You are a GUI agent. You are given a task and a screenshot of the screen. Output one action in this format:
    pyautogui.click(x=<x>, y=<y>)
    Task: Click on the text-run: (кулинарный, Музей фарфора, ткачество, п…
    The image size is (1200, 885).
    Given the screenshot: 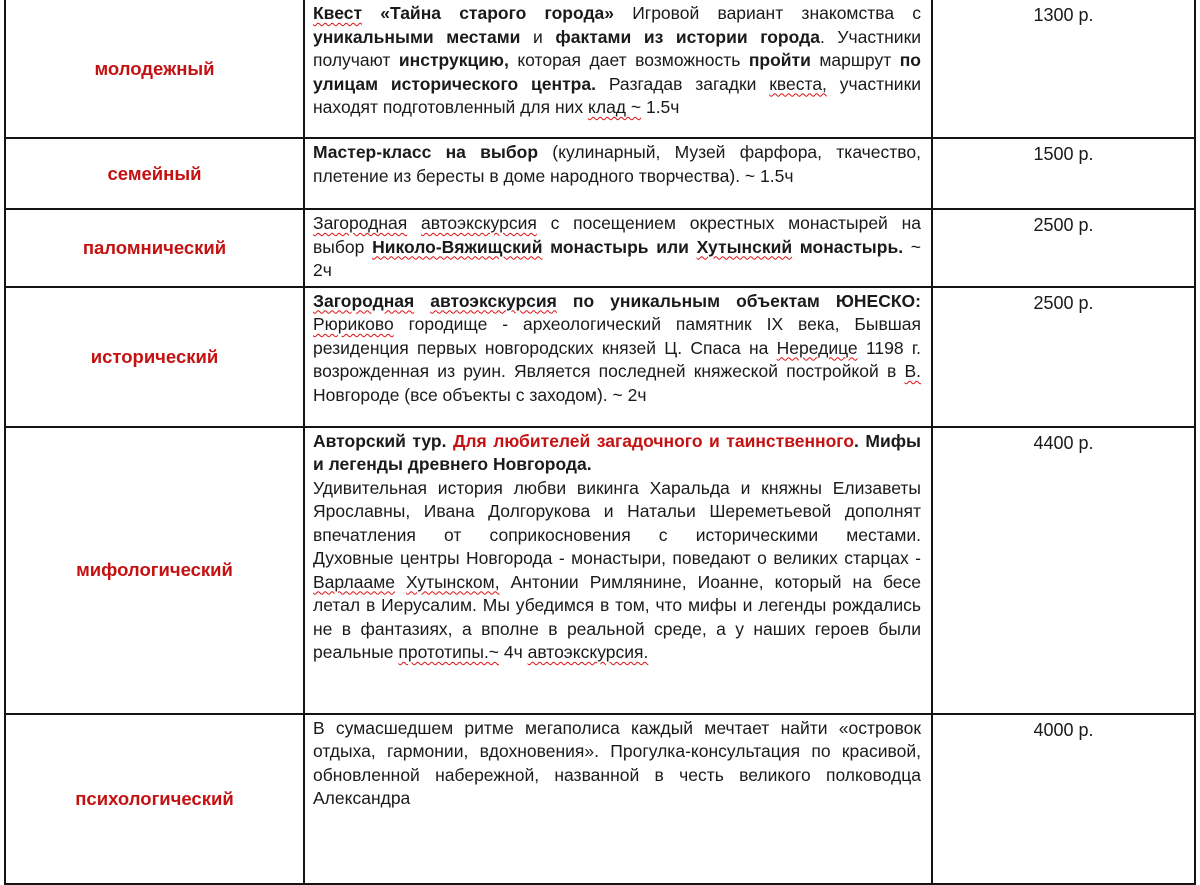 What is the action you would take?
    pyautogui.click(x=617, y=164)
    